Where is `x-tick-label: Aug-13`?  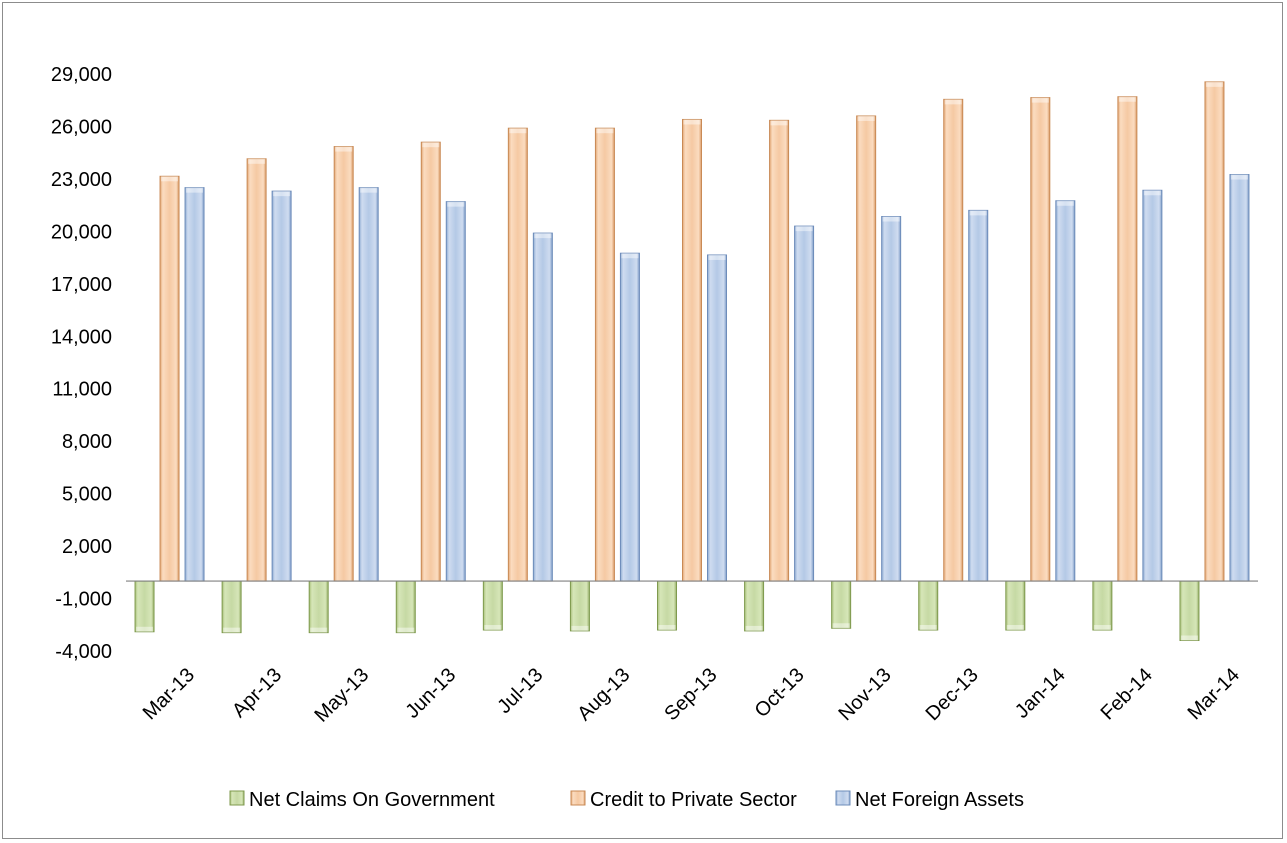 x-tick-label: Aug-13 is located at coordinates (603, 694).